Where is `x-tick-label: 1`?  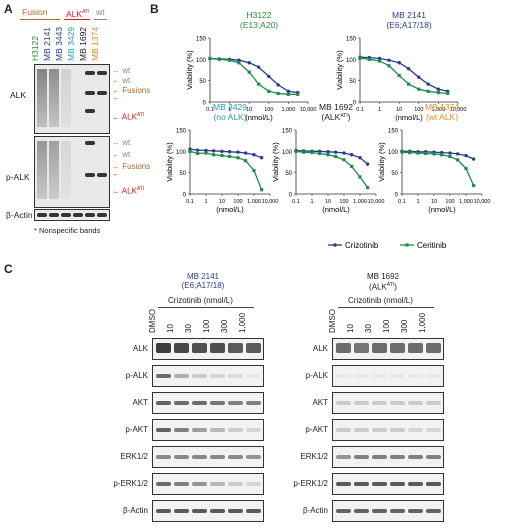
x-tick-label: 1 is located at coordinates (229, 110).